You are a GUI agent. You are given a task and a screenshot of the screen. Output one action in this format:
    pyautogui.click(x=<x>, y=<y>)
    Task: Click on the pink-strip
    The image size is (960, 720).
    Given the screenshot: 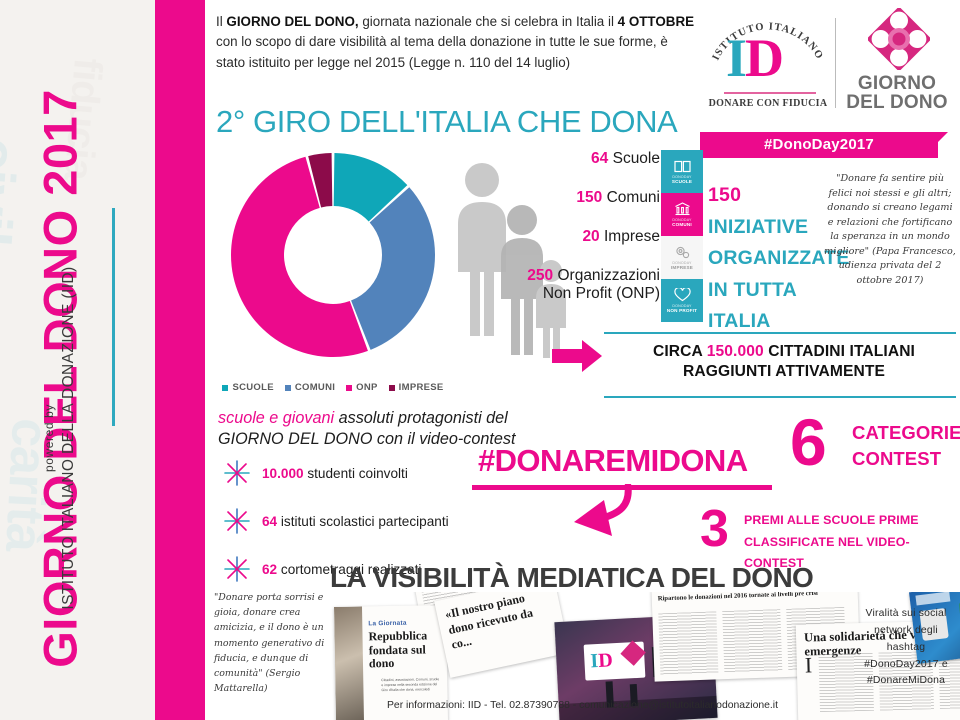 What is the action you would take?
    pyautogui.click(x=180, y=360)
    